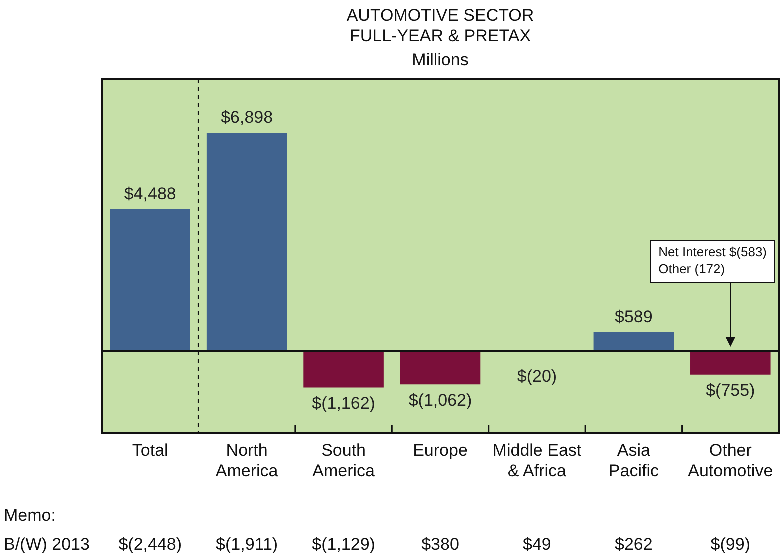 This screenshot has height=560, width=784. What do you see at coordinates (634, 460) in the screenshot?
I see `x-tick-label: Asia Pacific` at bounding box center [634, 460].